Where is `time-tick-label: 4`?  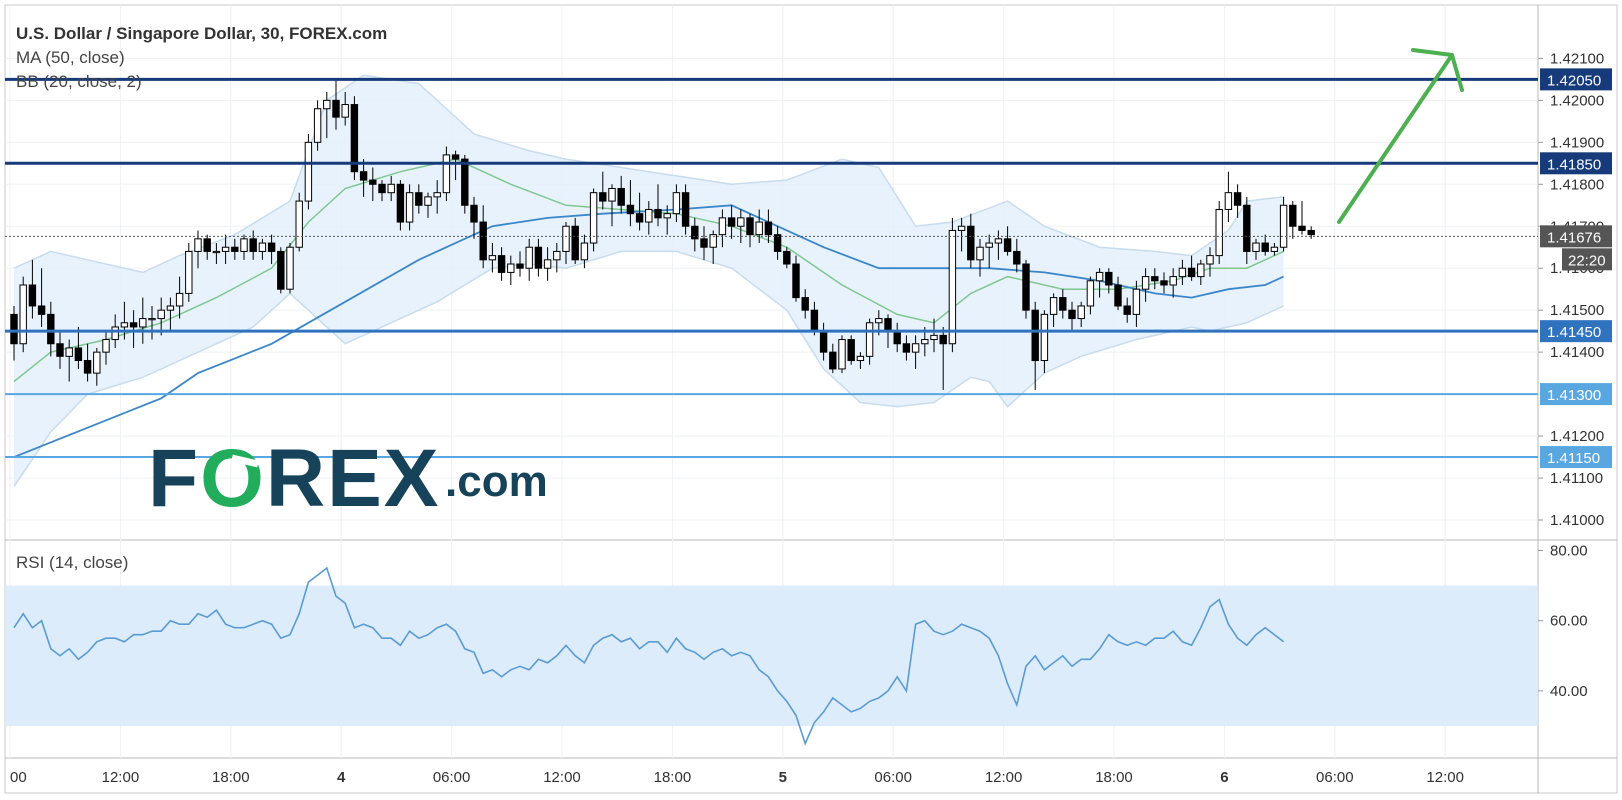 time-tick-label: 4 is located at coordinates (341, 777).